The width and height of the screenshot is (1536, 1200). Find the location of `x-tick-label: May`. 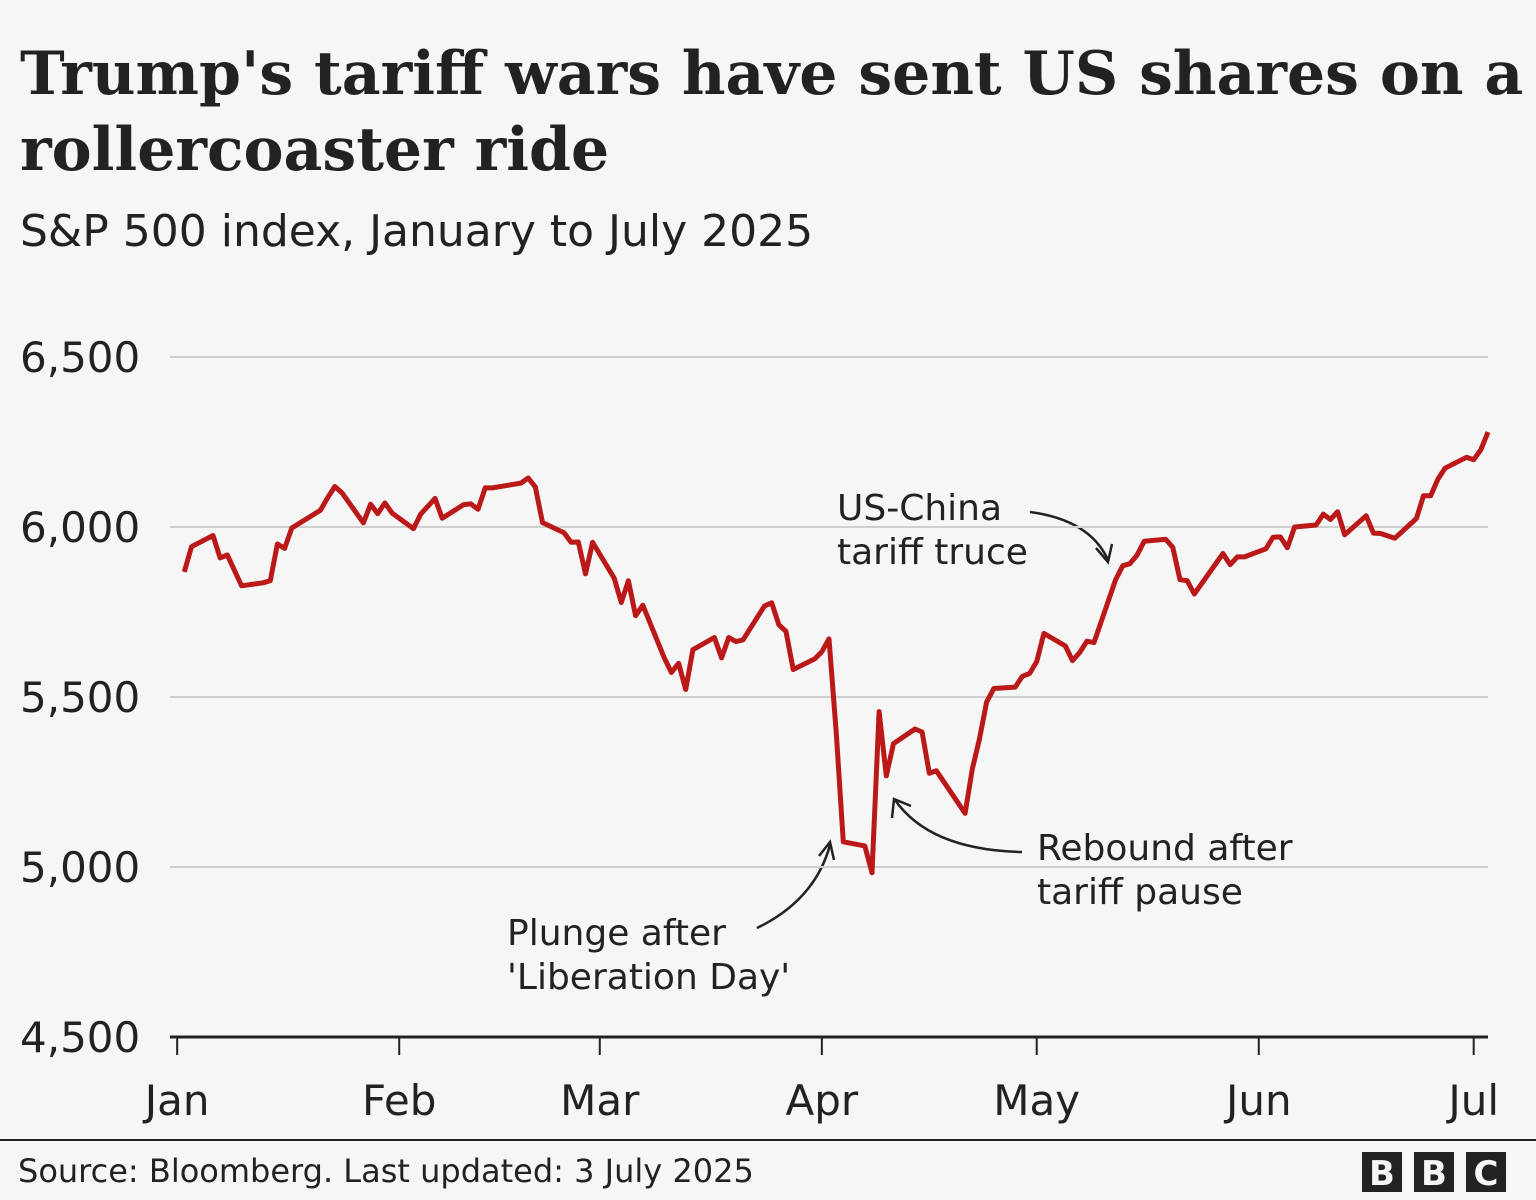

x-tick-label: May is located at coordinates (1036, 1100).